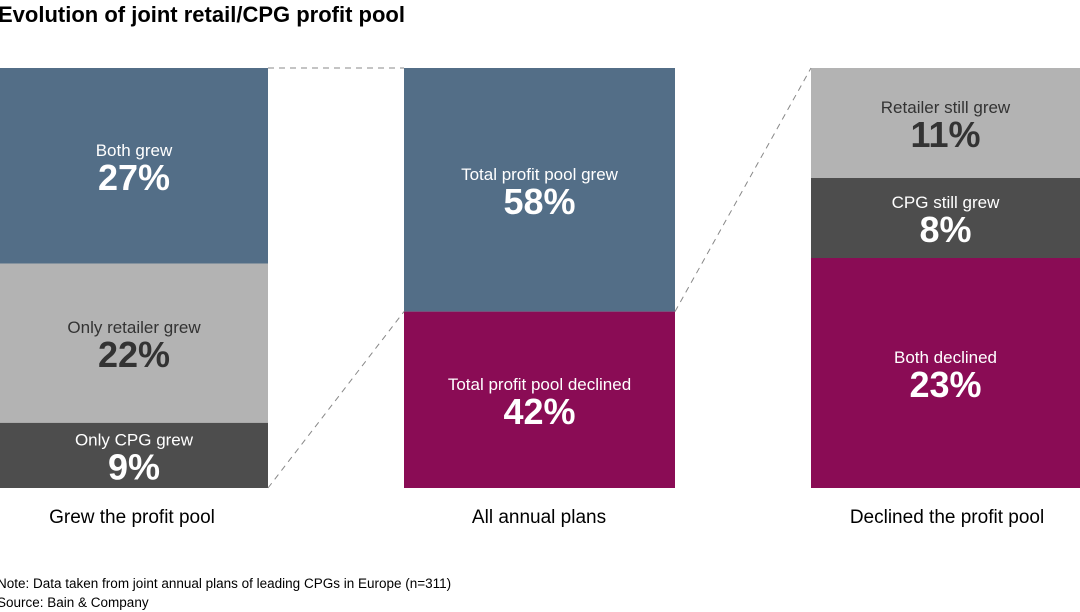 The image size is (1080, 612). What do you see at coordinates (134, 466) in the screenshot?
I see `segment-value: 9%` at bounding box center [134, 466].